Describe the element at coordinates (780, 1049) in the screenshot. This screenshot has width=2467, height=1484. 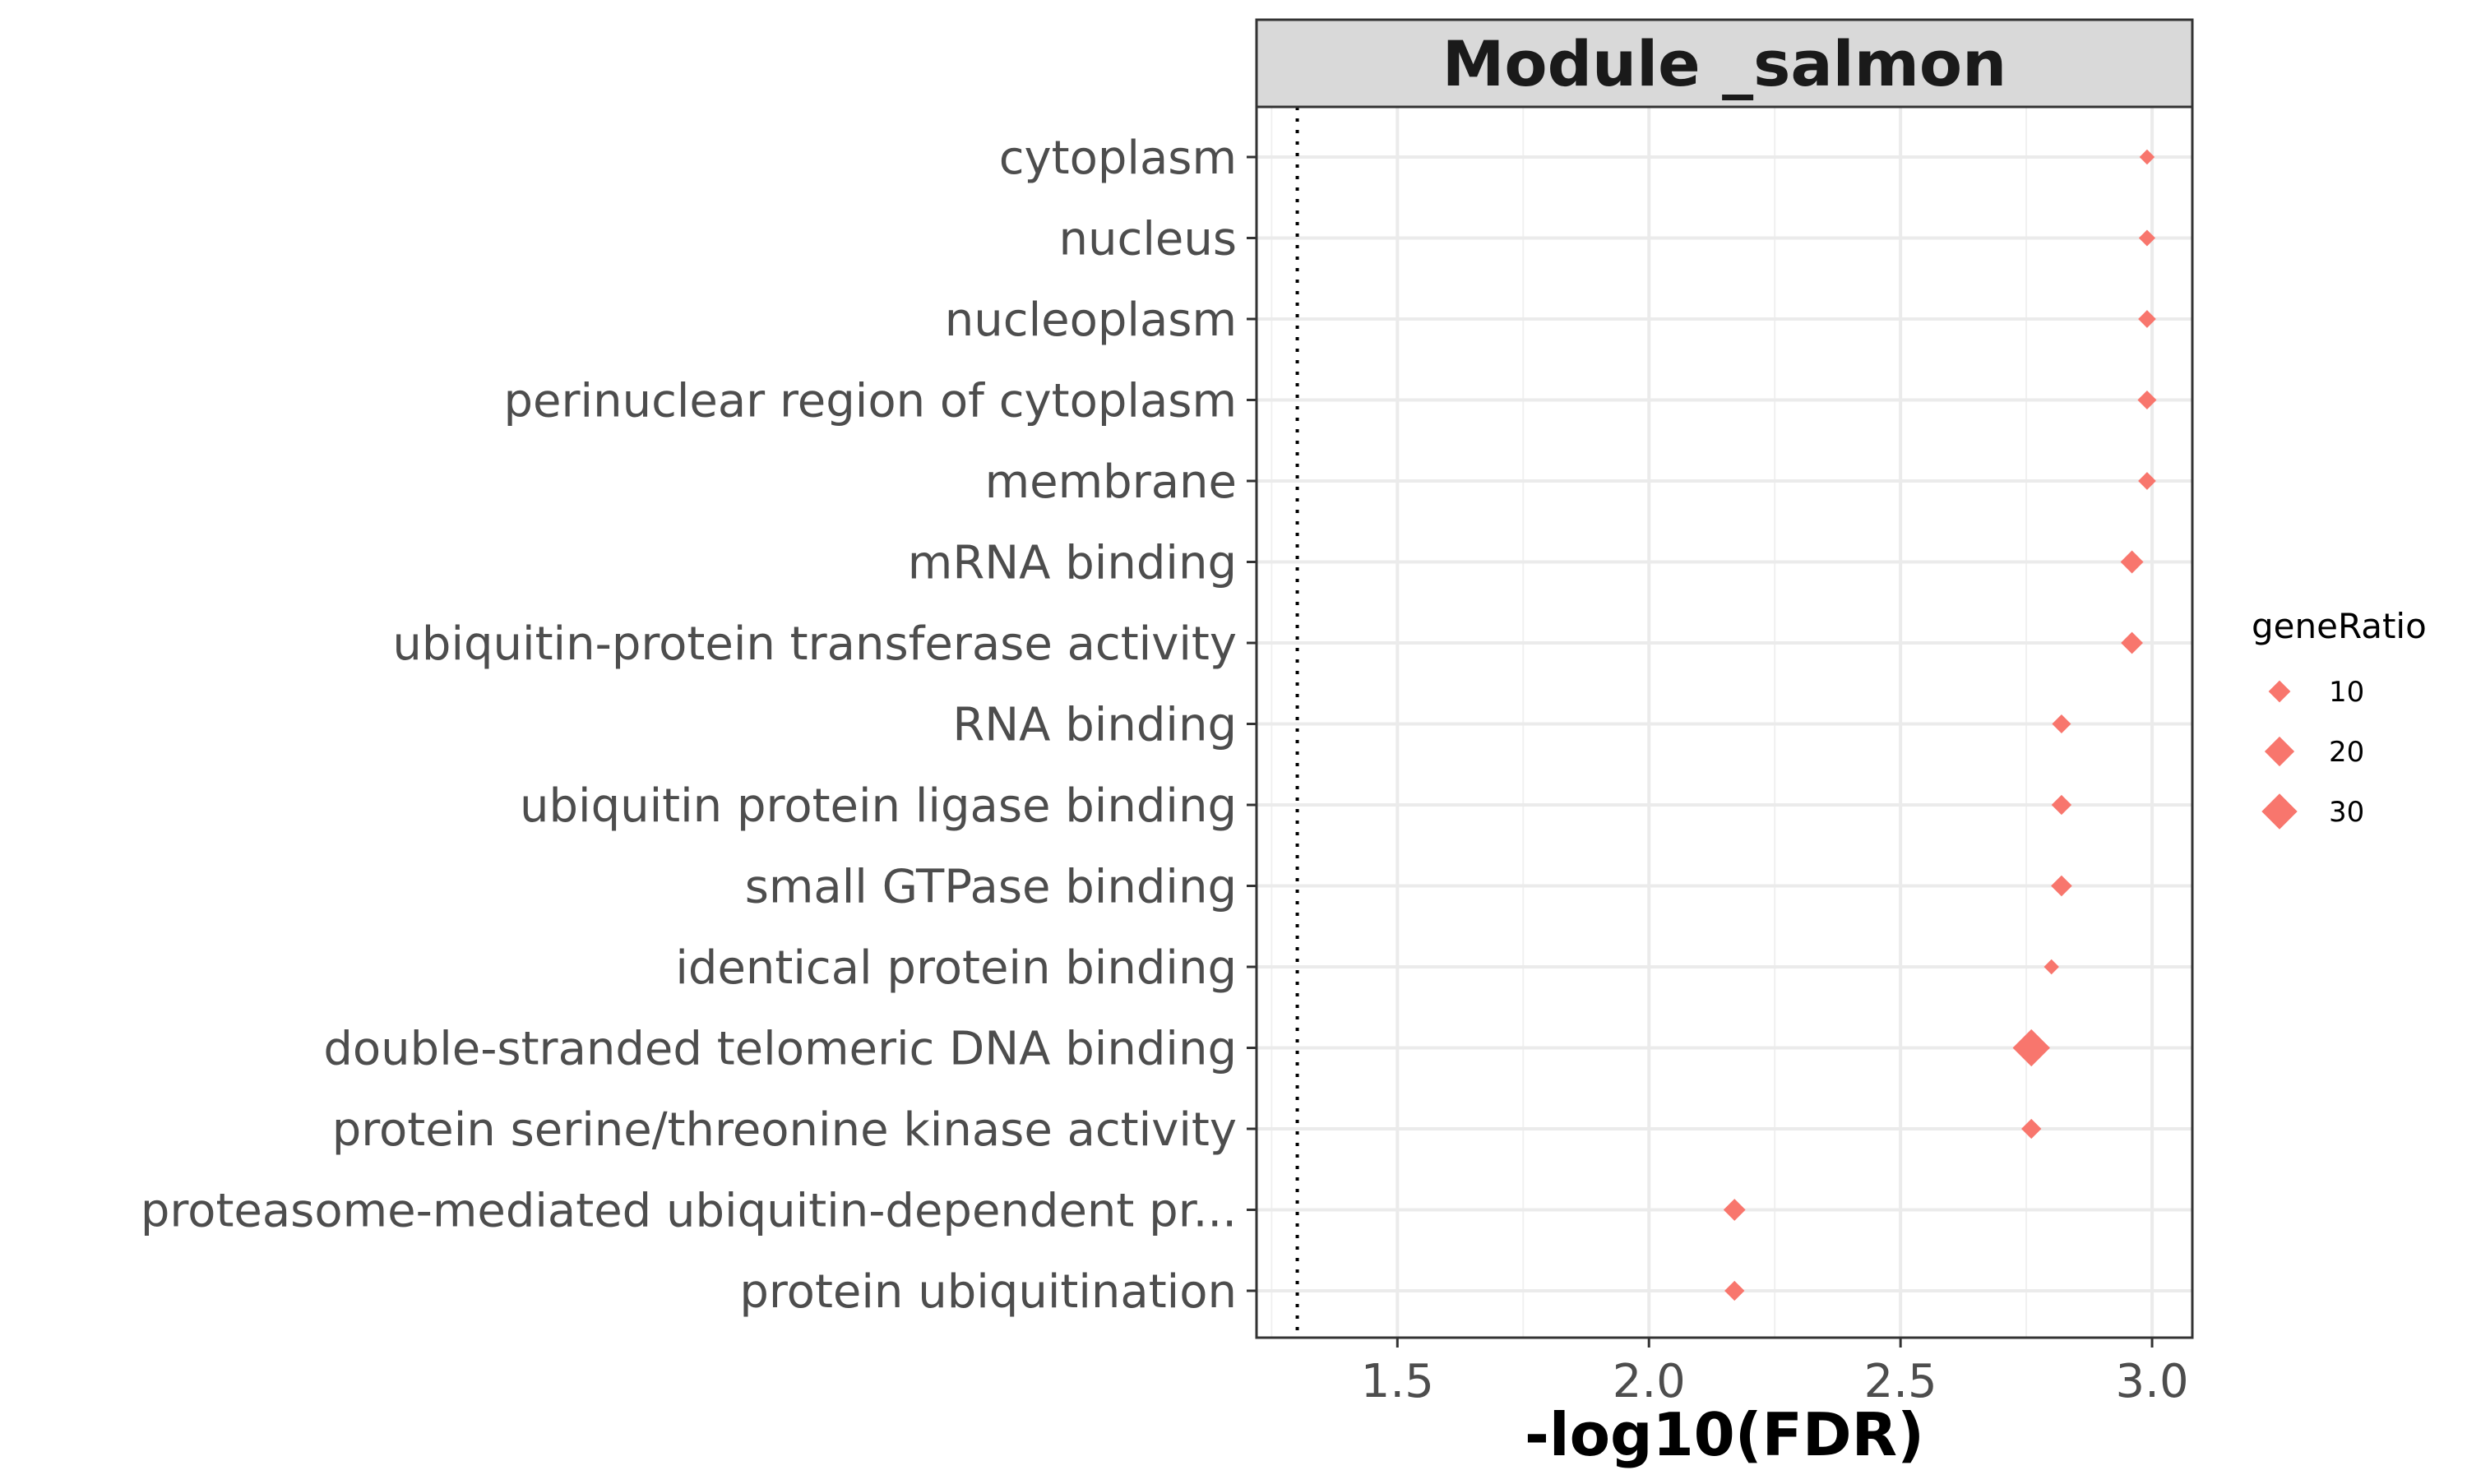
I see `y-tick-label: double-stranded telomeric DNA binding` at that location.